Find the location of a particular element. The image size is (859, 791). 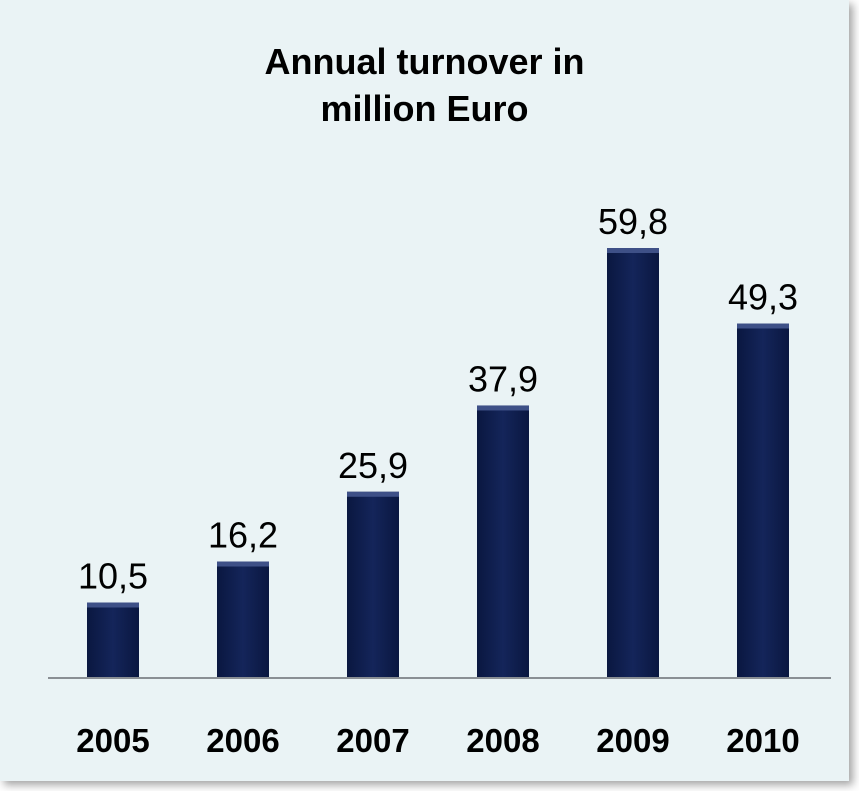

chart-title: Annual turnover in million Euro is located at coordinates (424, 85).